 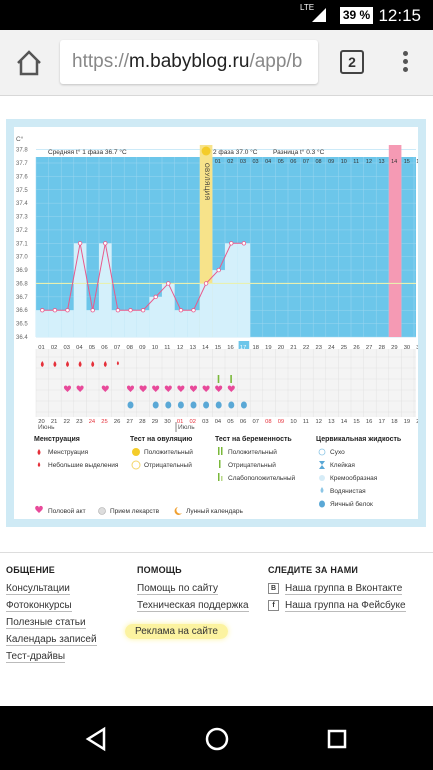 I want to click on y-tick-label: 36.4, so click(x=22, y=338).